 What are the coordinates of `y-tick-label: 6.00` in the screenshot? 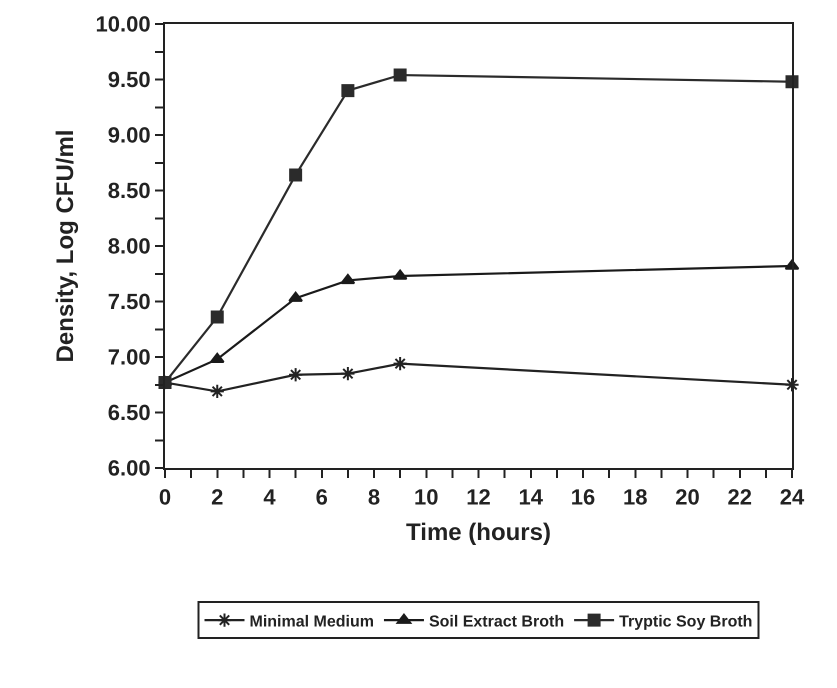 It's located at (129, 468).